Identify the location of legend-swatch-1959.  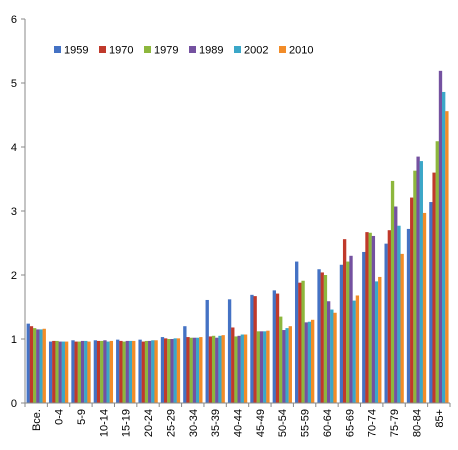
(57, 49).